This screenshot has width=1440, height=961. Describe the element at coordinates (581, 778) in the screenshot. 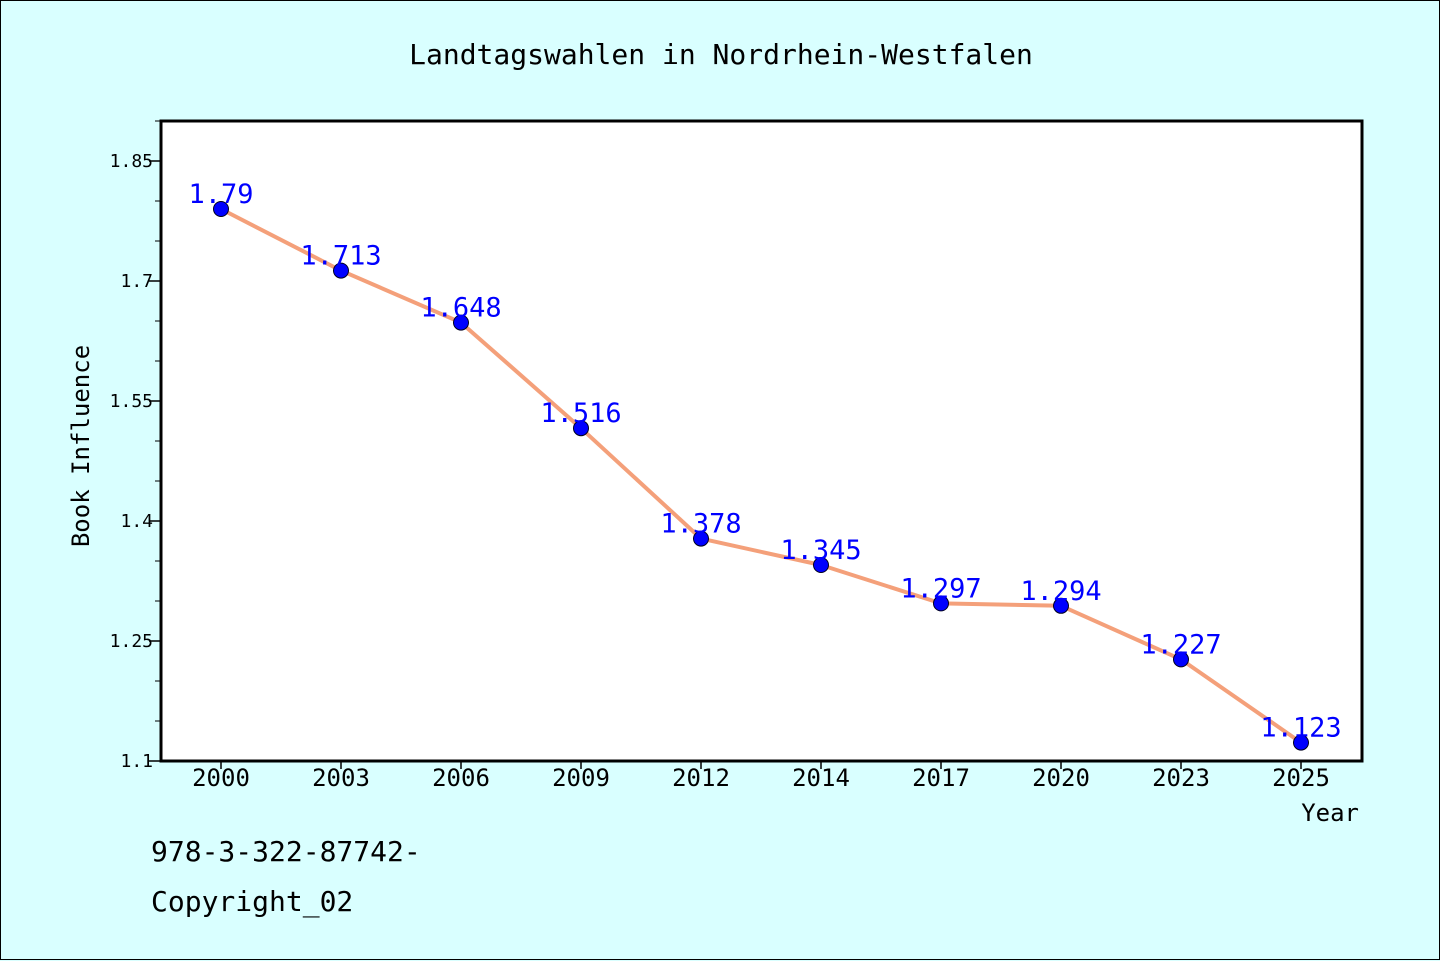

I see `x-tick-label: 2009` at that location.